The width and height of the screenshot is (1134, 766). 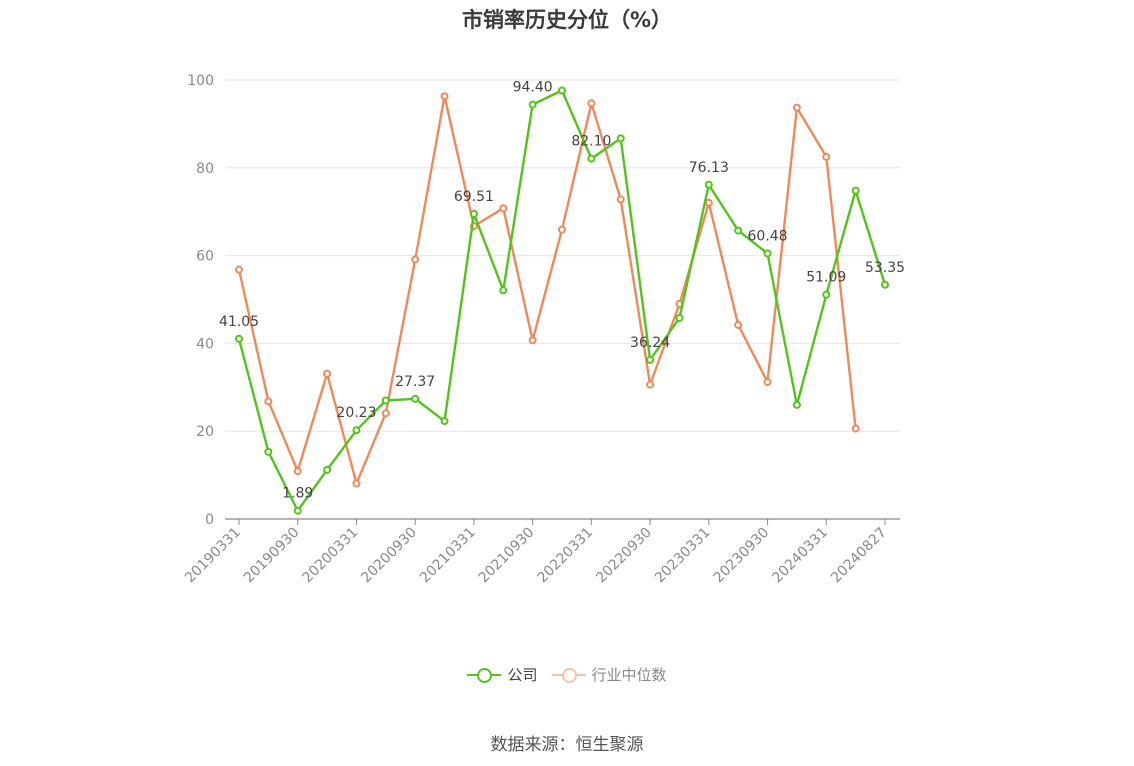 What do you see at coordinates (205, 344) in the screenshot?
I see `y-tick-label-40: 40` at bounding box center [205, 344].